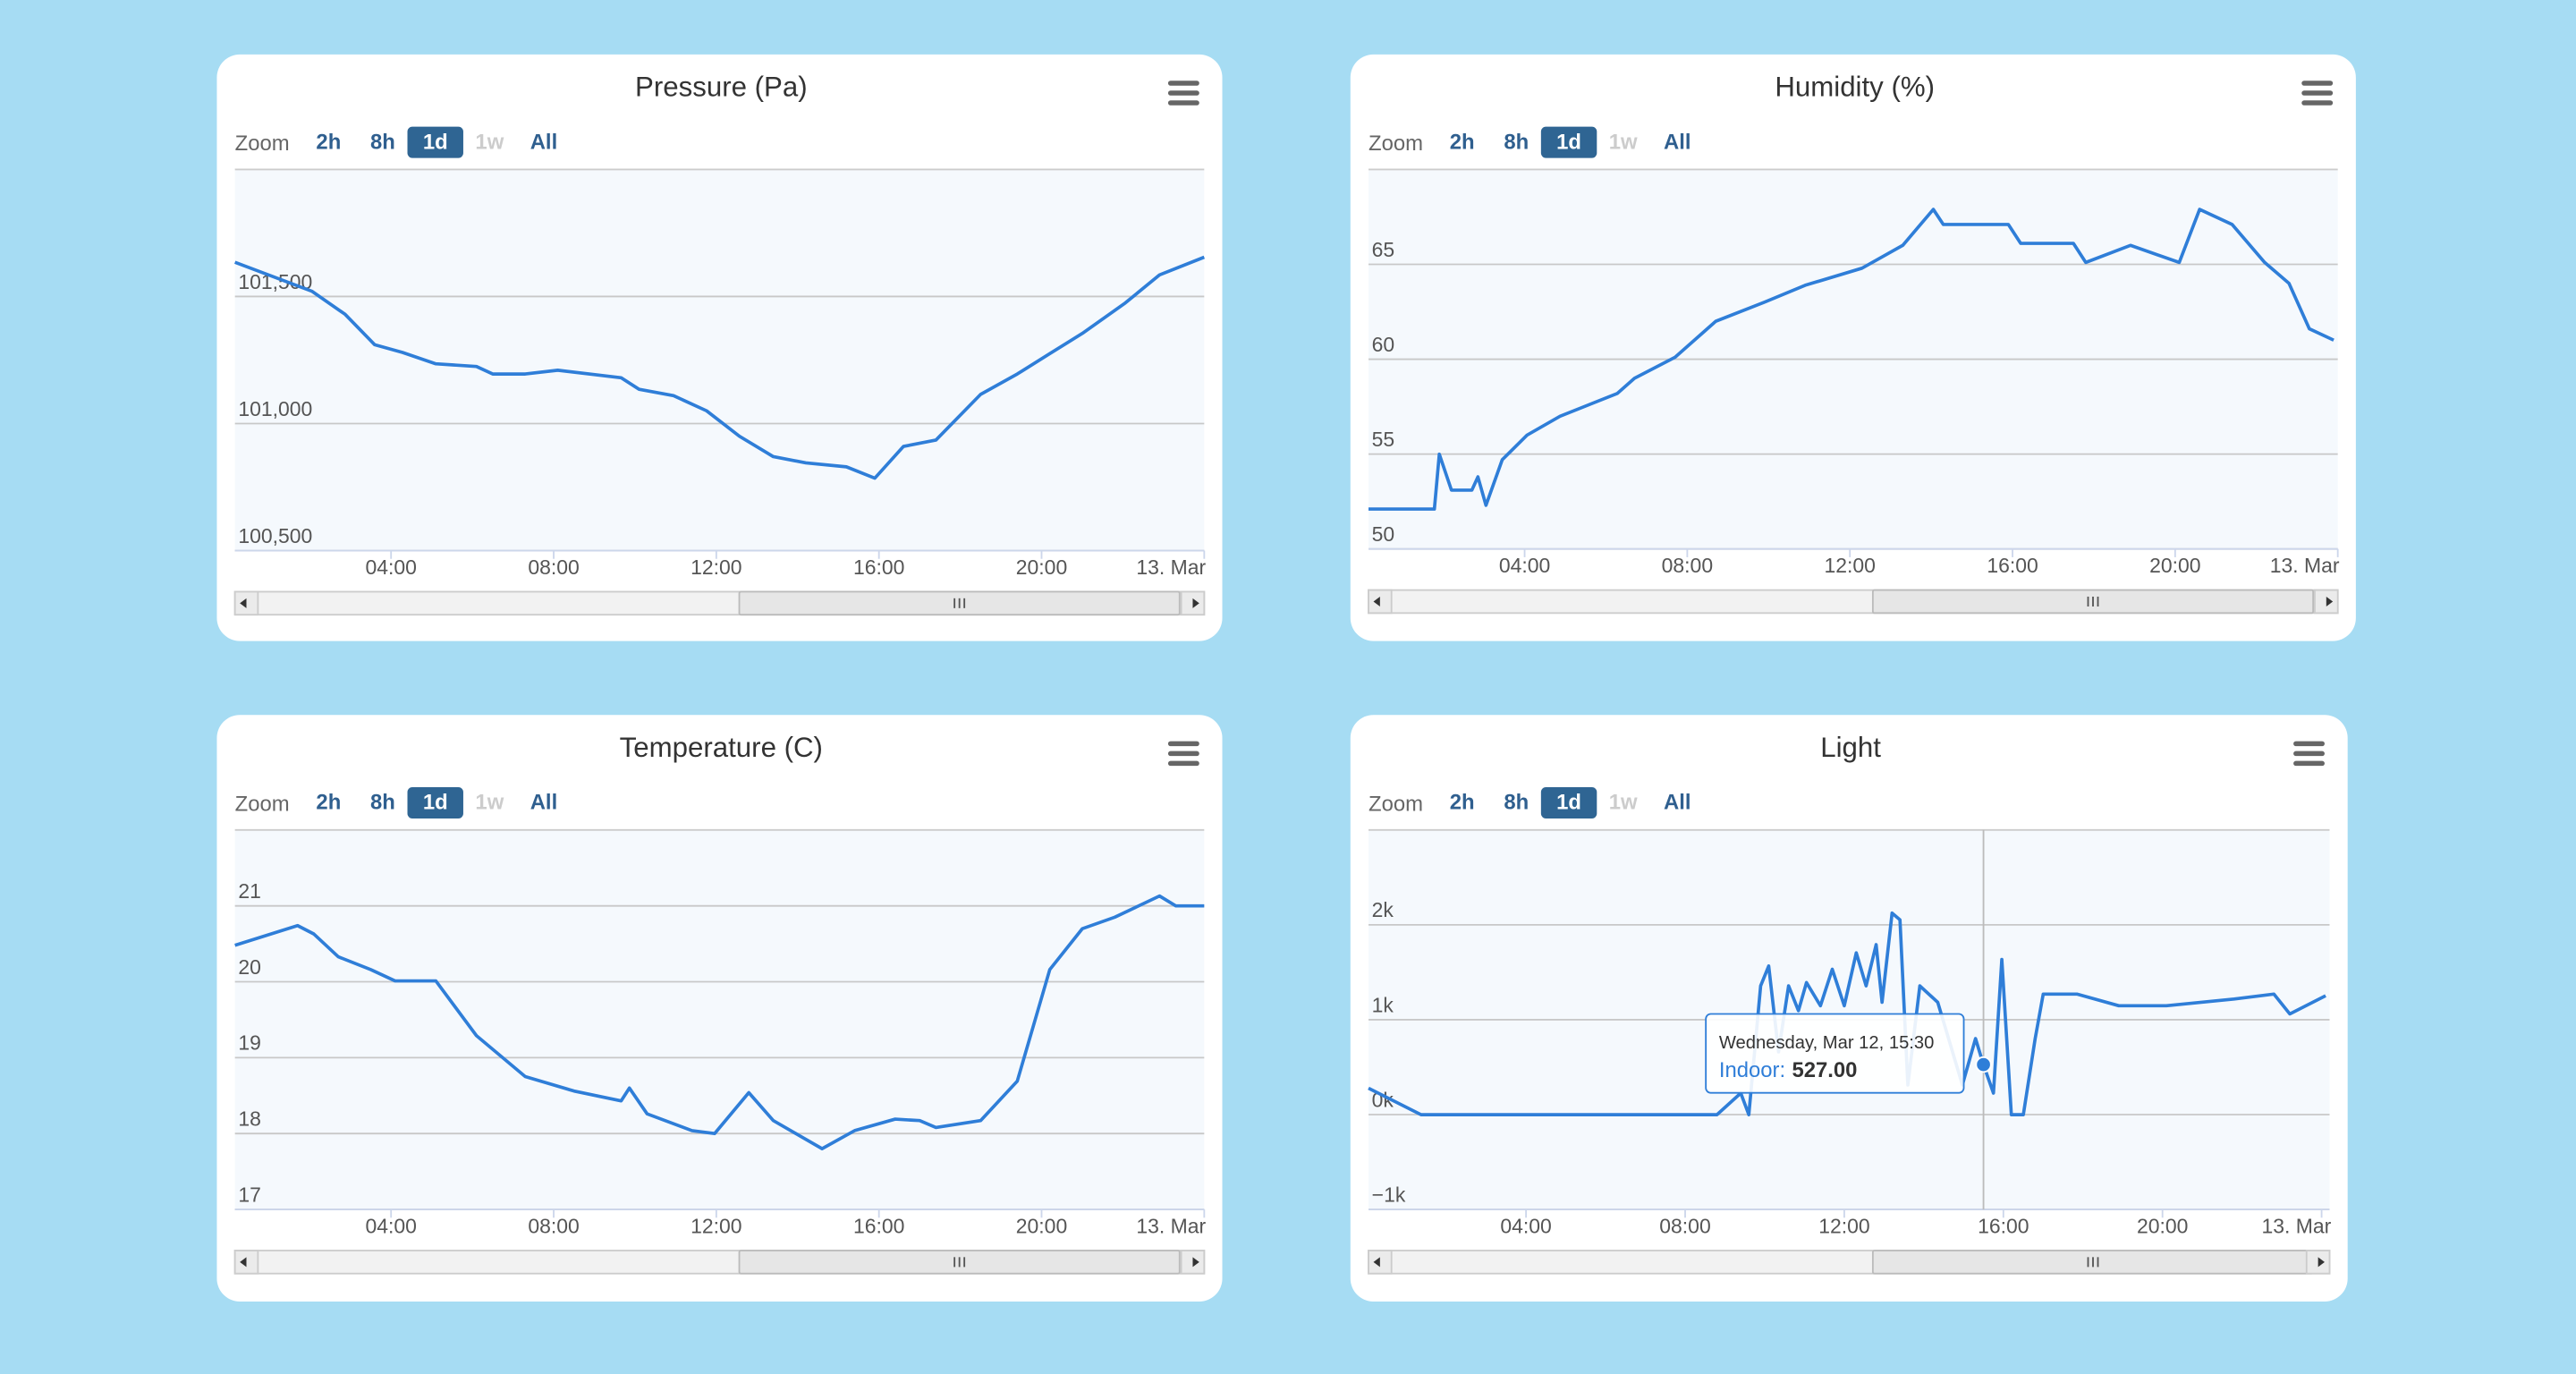 This screenshot has height=1374, width=2576. Describe the element at coordinates (1850, 747) in the screenshot. I see `chart-title: Light` at that location.